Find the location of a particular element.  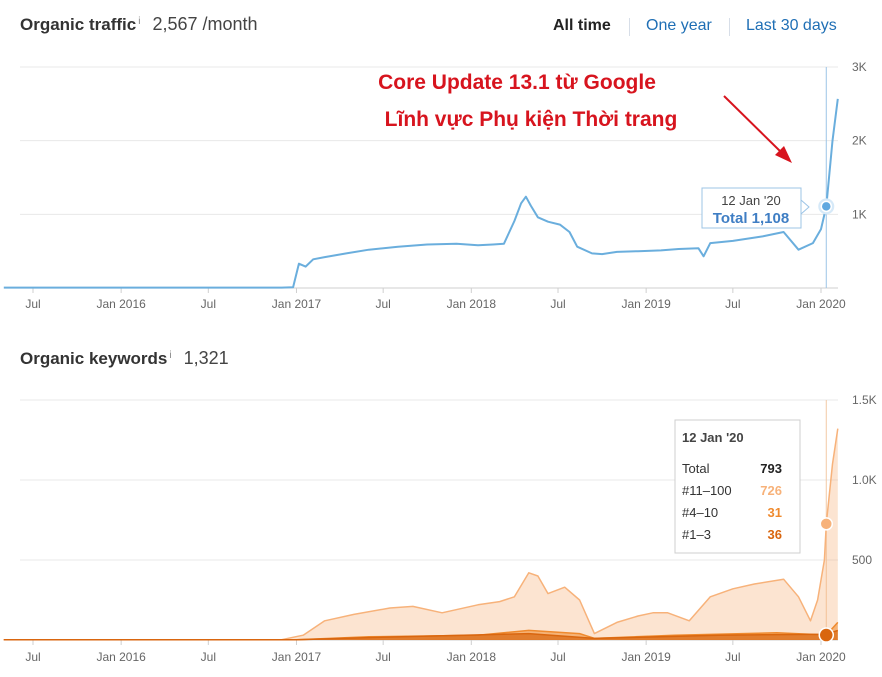

keywords-header: Organic keywords i 1,321 is located at coordinates (124, 358).